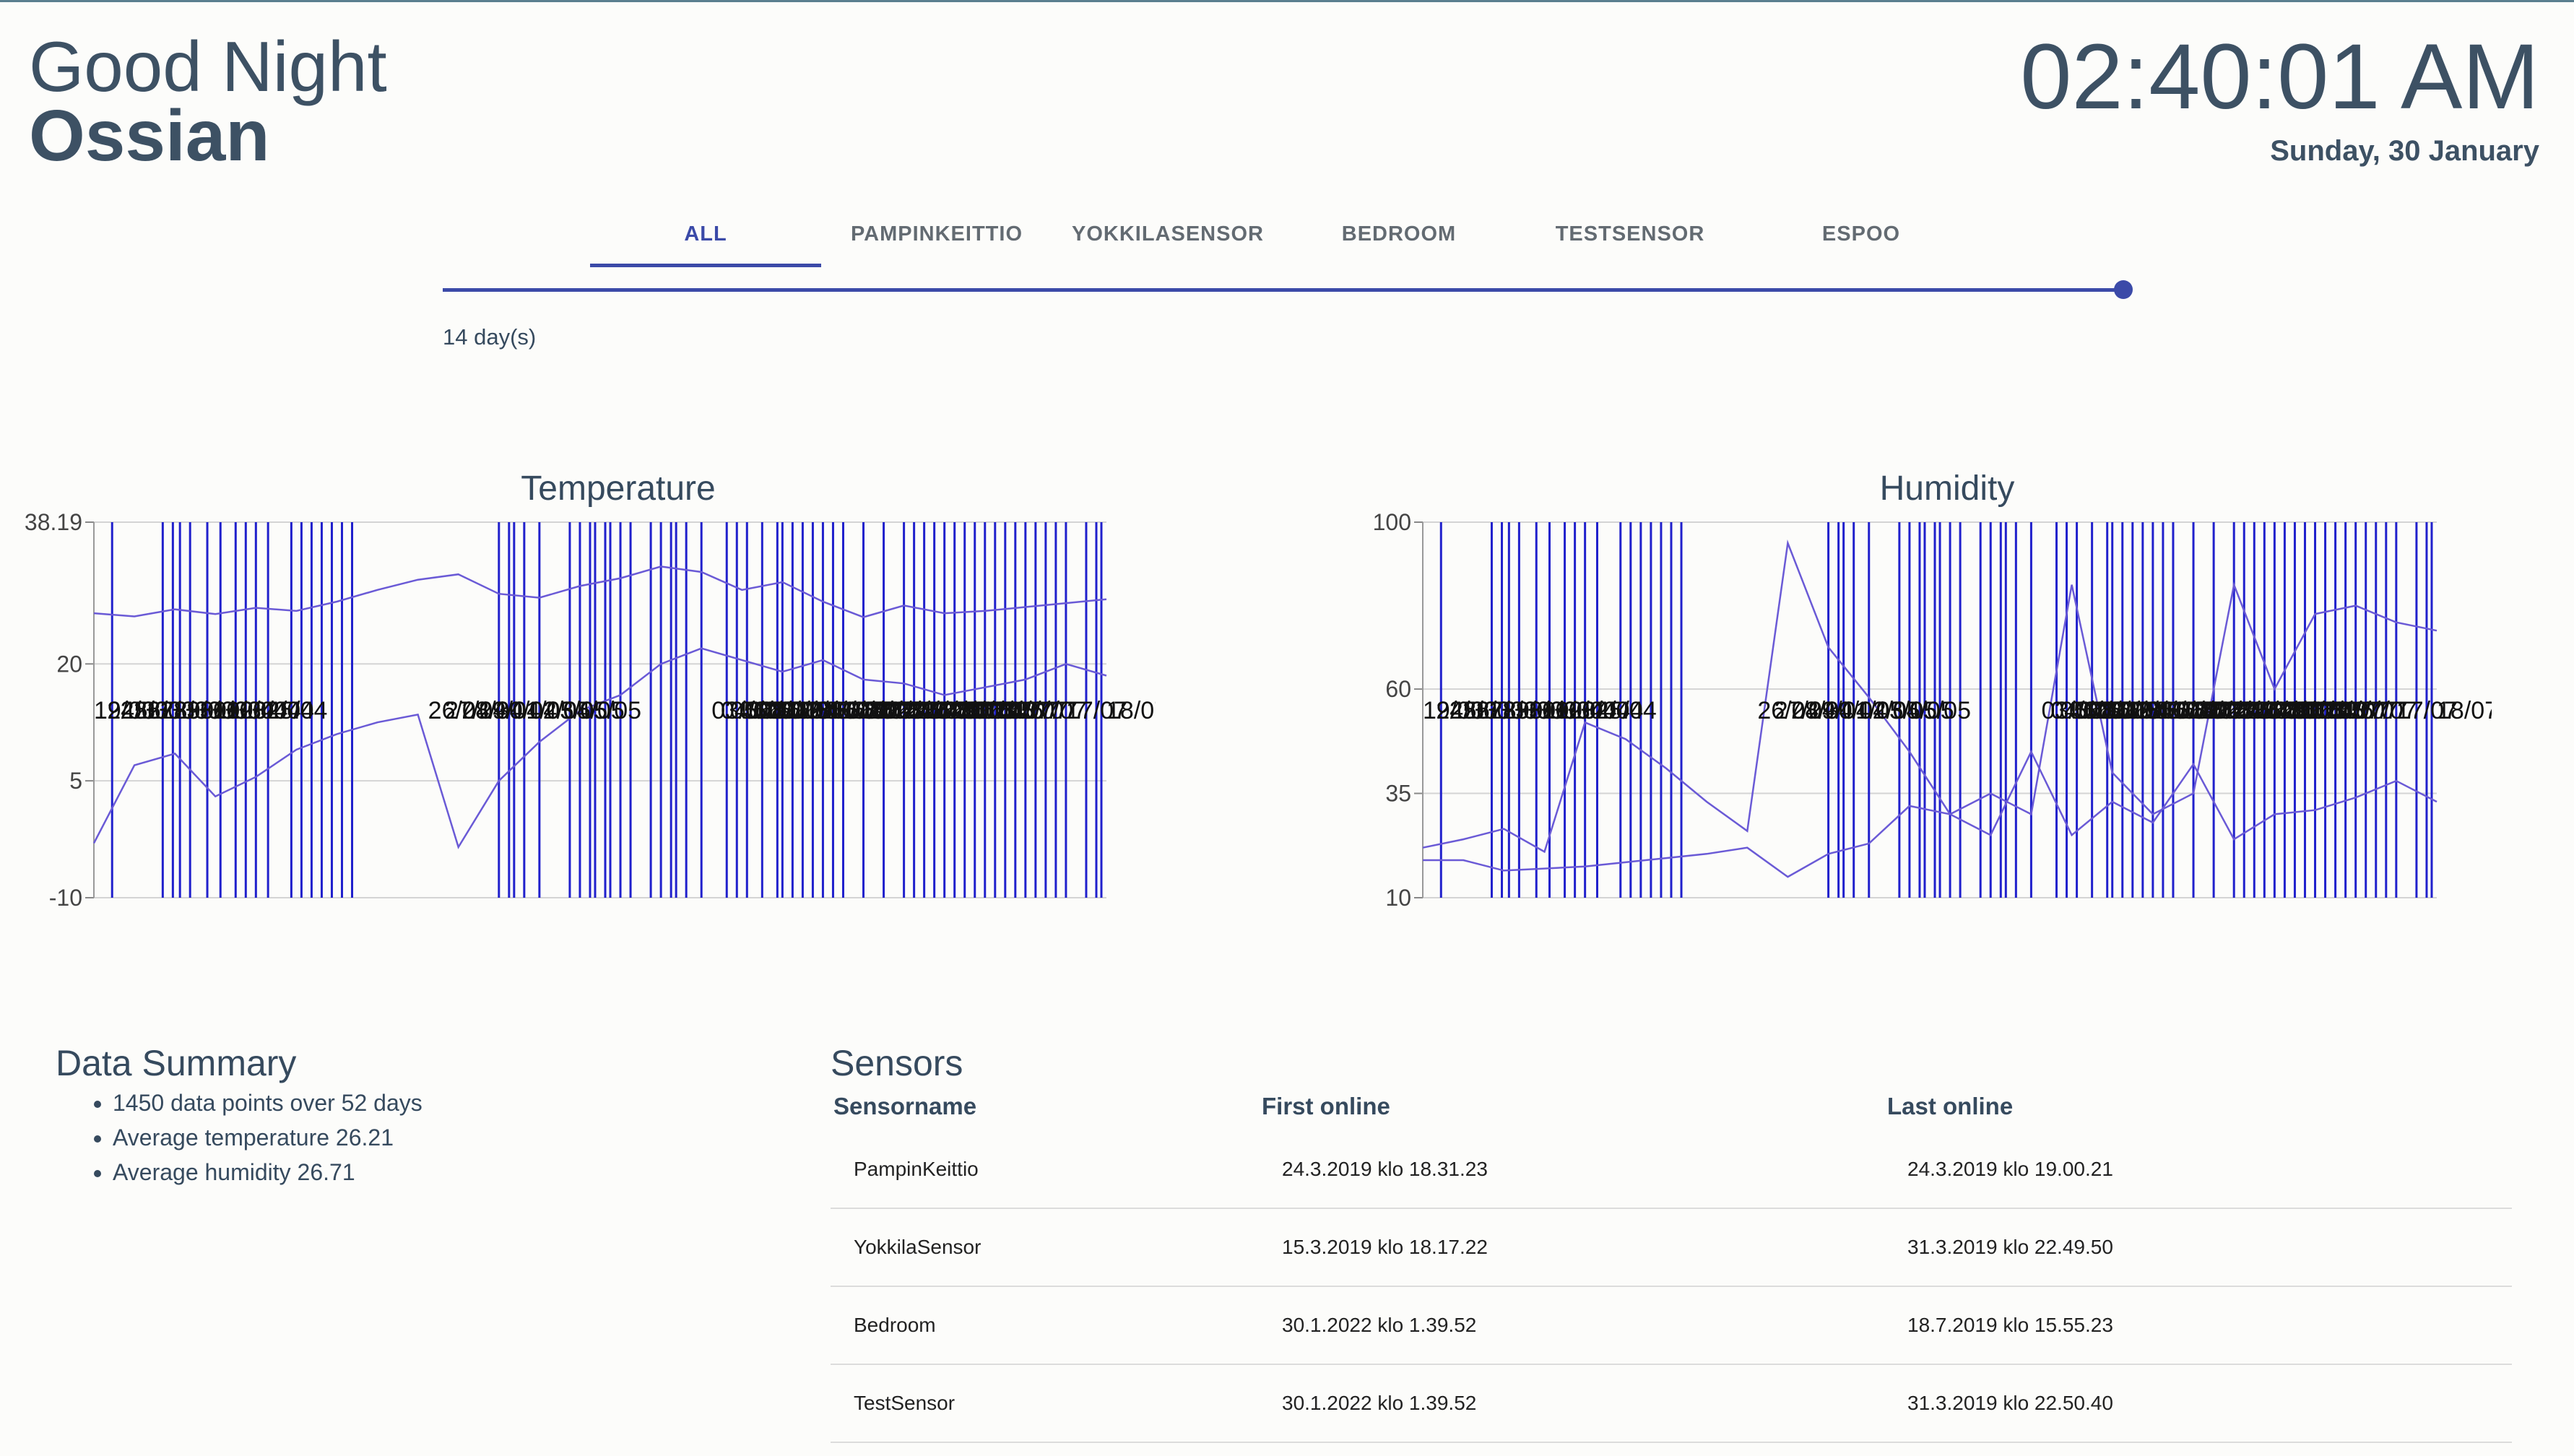 Image resolution: width=2574 pixels, height=1456 pixels. What do you see at coordinates (2275, 710) in the screenshot?
I see `date-label: 25/06` at bounding box center [2275, 710].